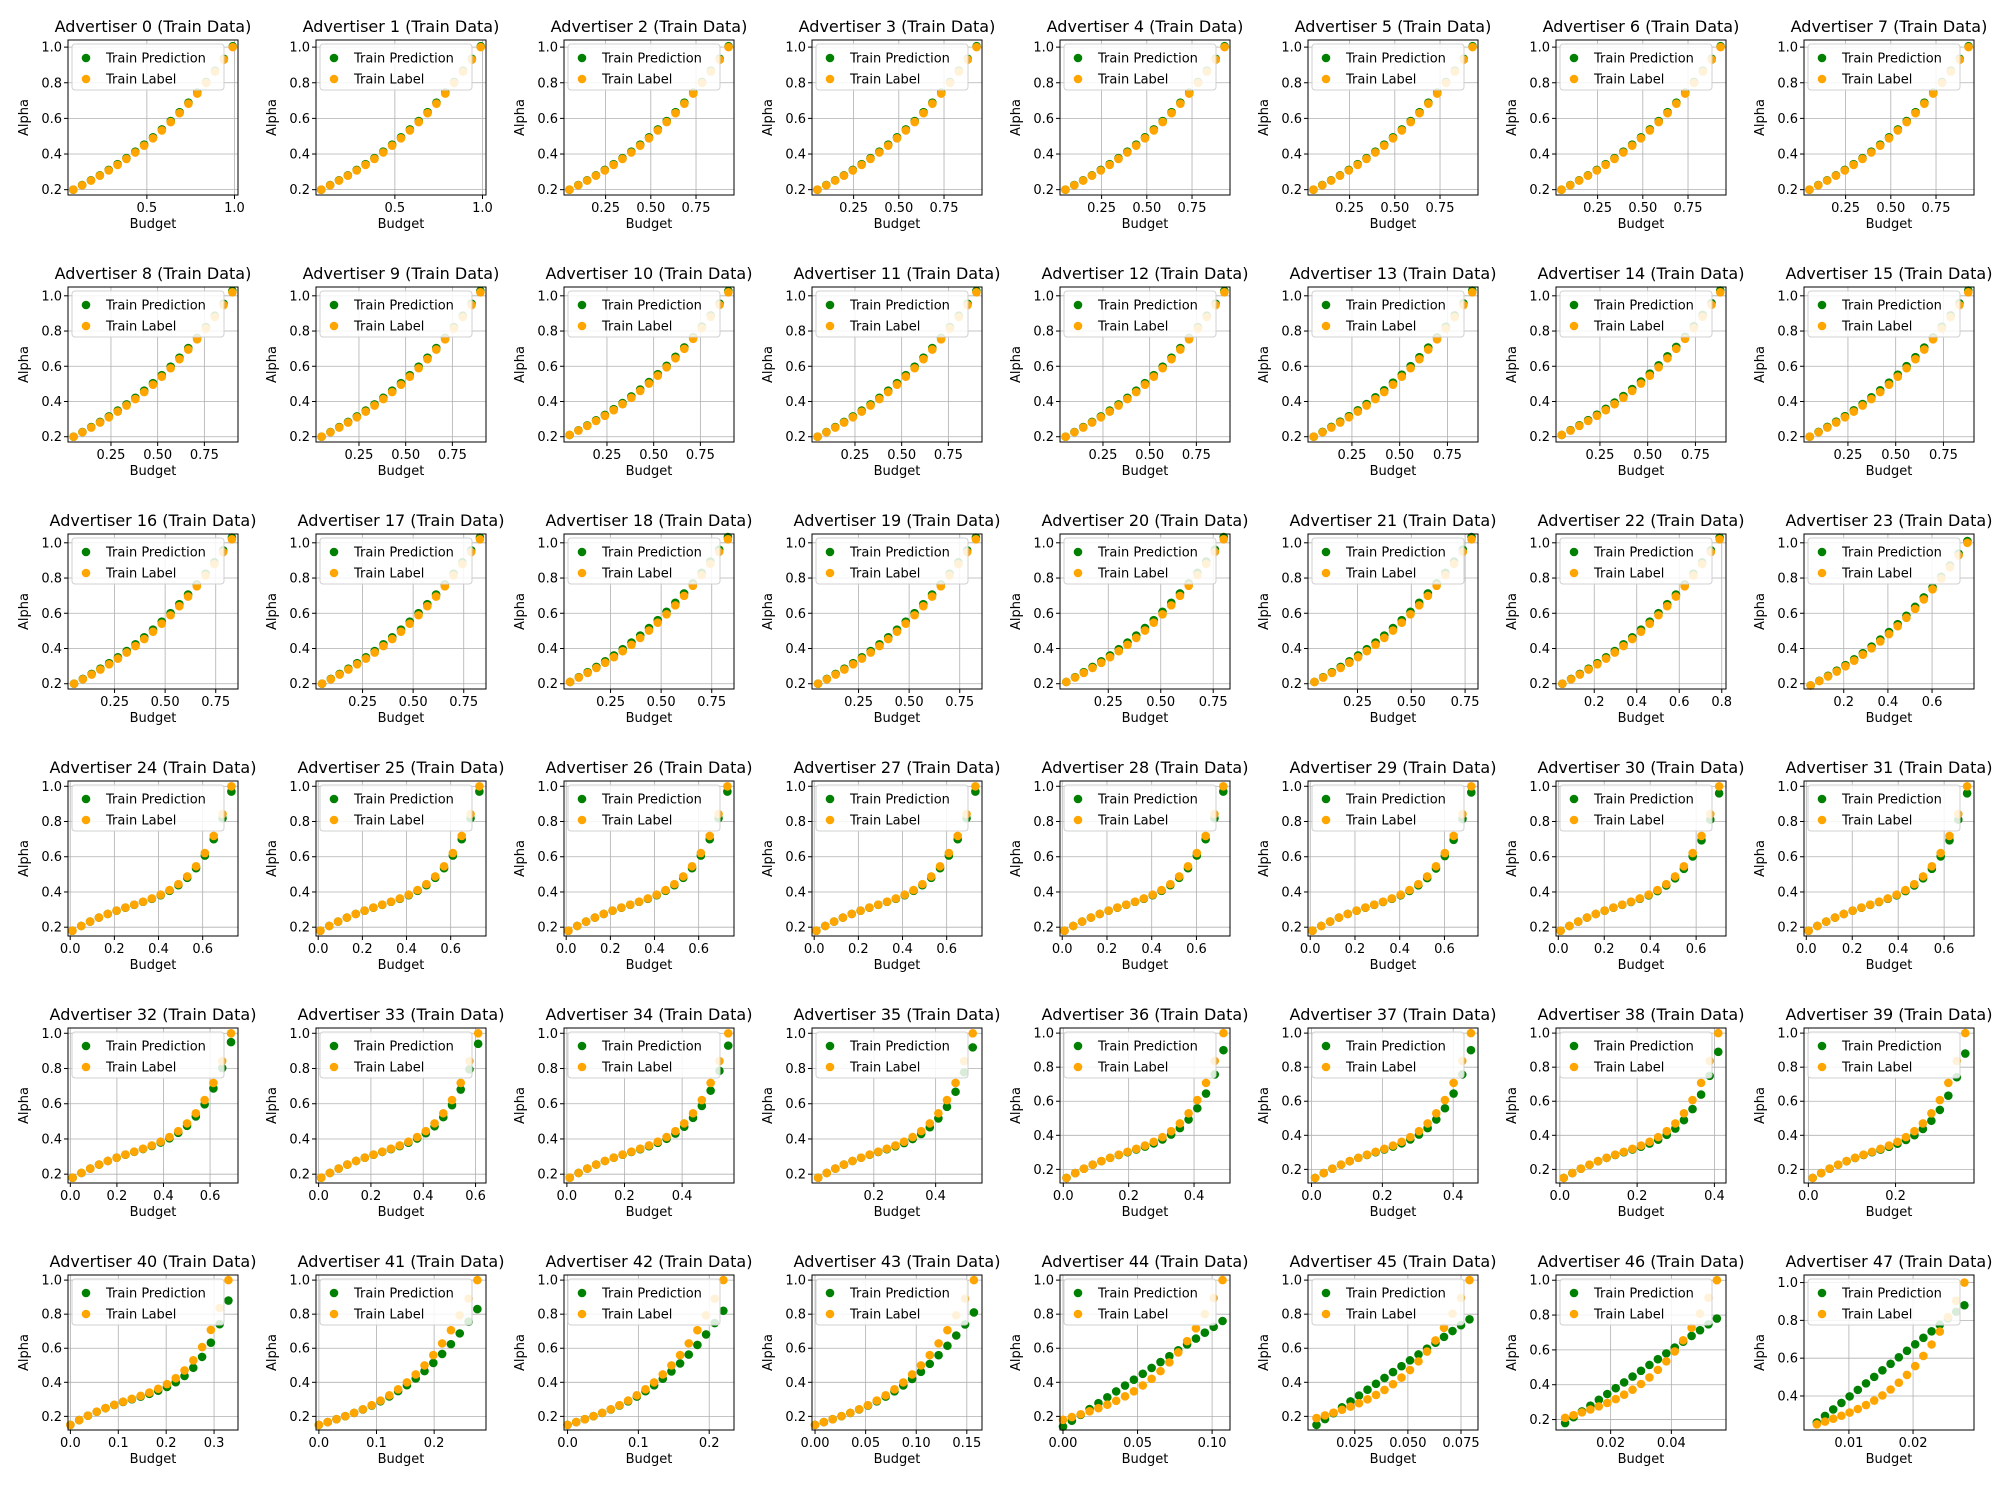 The image size is (2000, 1500). What do you see at coordinates (153, 520) in the screenshot?
I see `subplot-title: Advertiser 16 (Train Data)` at bounding box center [153, 520].